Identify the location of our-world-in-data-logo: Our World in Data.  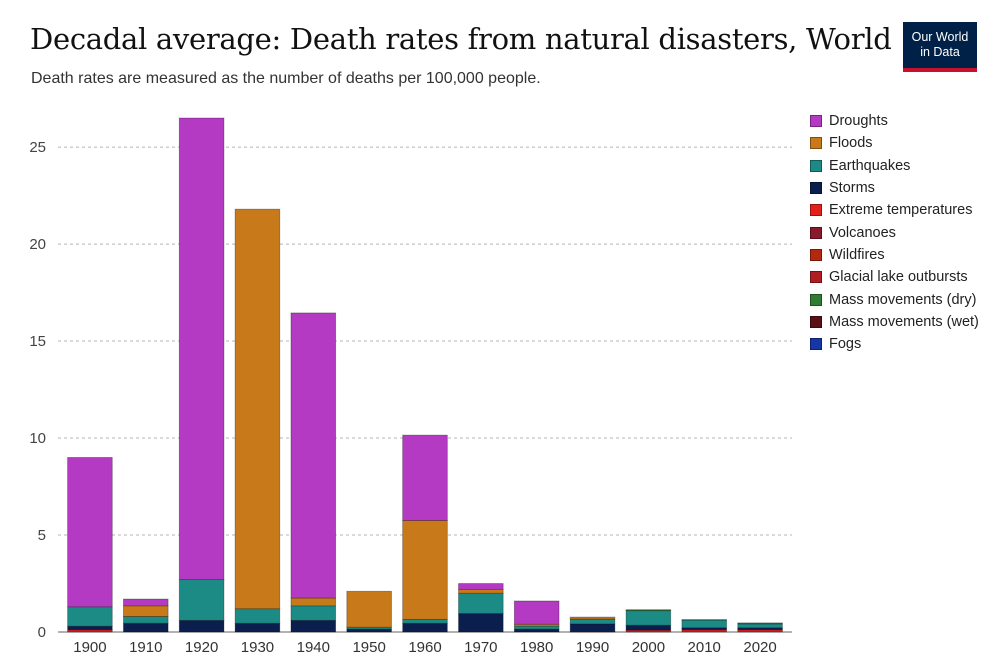
(940, 47).